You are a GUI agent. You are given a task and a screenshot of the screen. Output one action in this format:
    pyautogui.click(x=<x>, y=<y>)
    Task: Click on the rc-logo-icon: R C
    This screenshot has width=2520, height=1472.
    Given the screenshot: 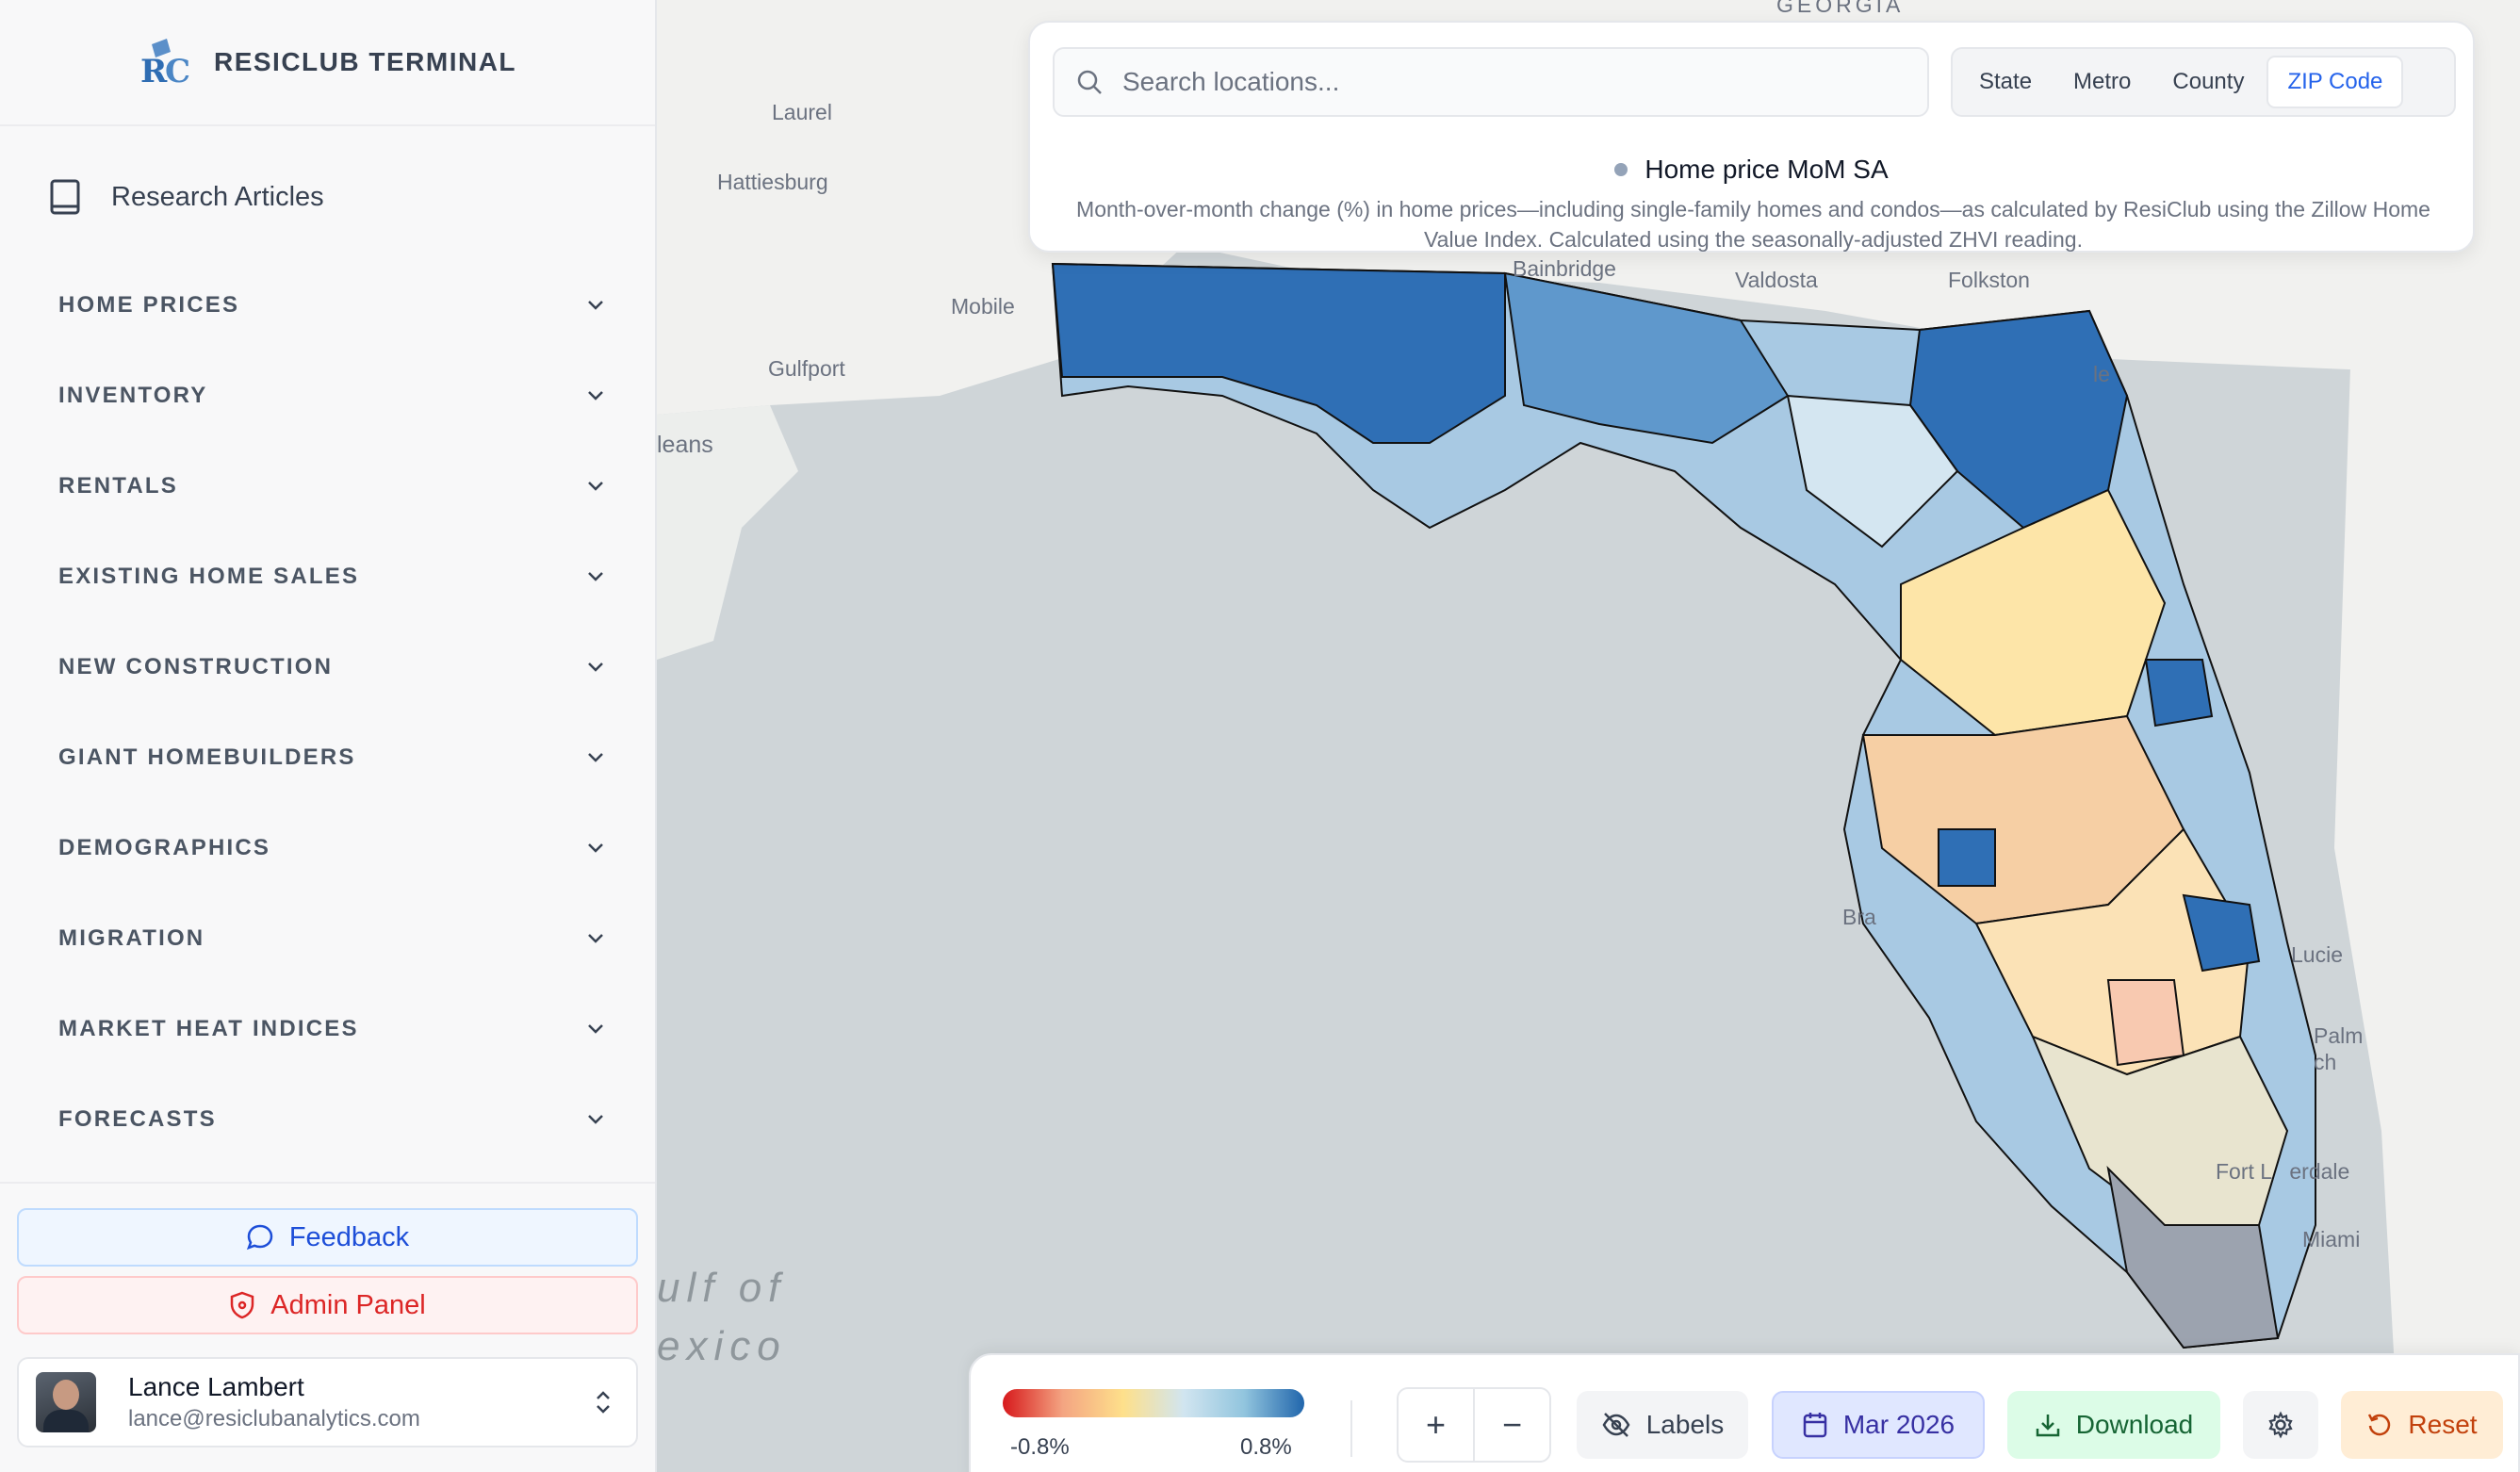 What is the action you would take?
    pyautogui.click(x=165, y=63)
    